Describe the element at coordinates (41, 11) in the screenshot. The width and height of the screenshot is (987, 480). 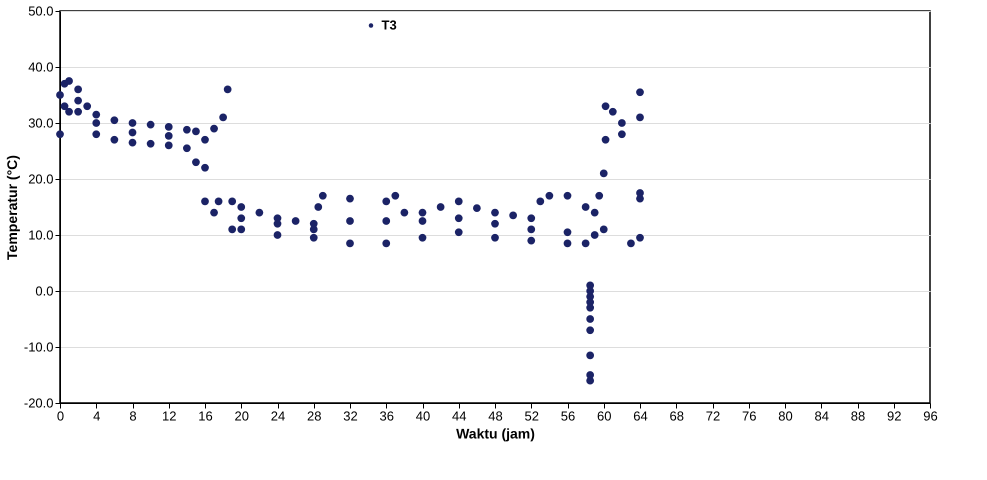
I see `y-tick-label: 50.0` at that location.